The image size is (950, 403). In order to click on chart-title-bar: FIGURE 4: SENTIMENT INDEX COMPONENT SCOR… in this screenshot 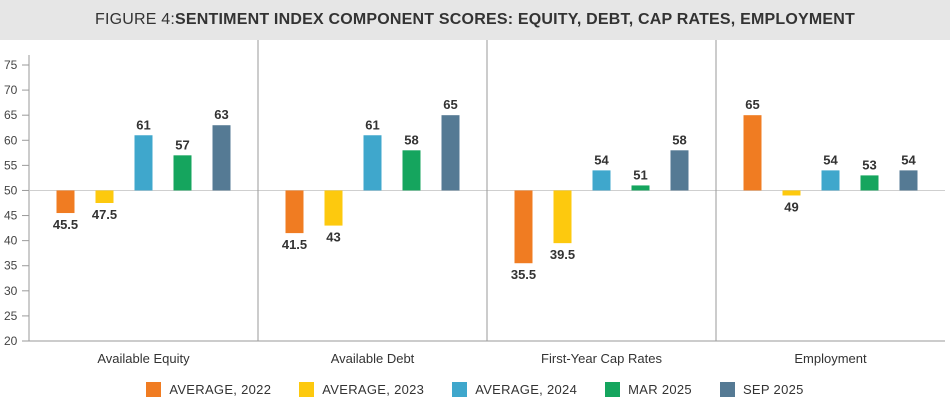, I will do `click(475, 20)`.